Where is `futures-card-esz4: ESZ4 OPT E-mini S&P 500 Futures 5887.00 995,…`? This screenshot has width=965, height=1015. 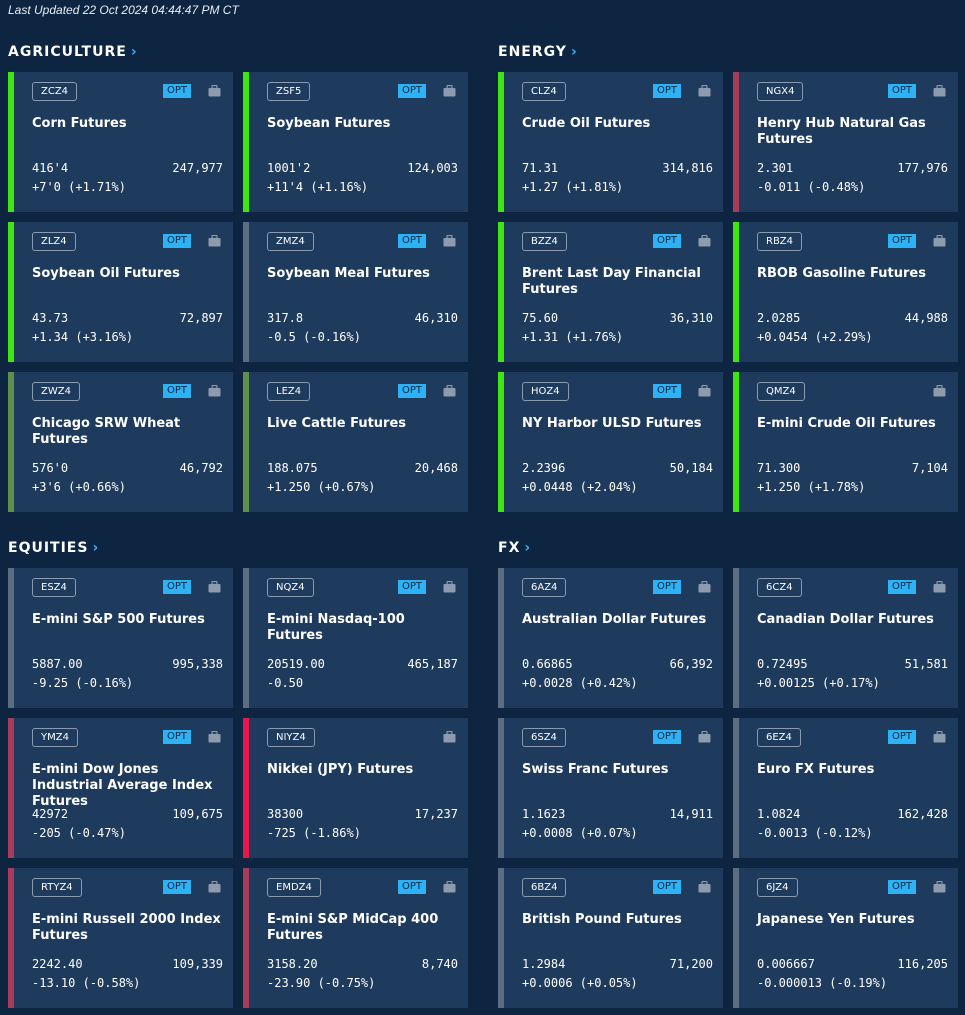 futures-card-esz4: ESZ4 OPT E-mini S&P 500 Futures 5887.00 995,… is located at coordinates (120, 638).